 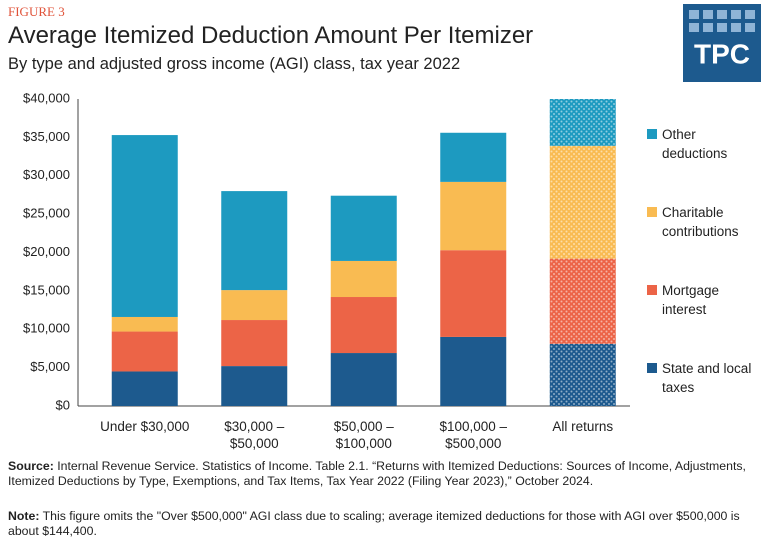 I want to click on y-tick-label: $35,000, so click(x=46, y=136).